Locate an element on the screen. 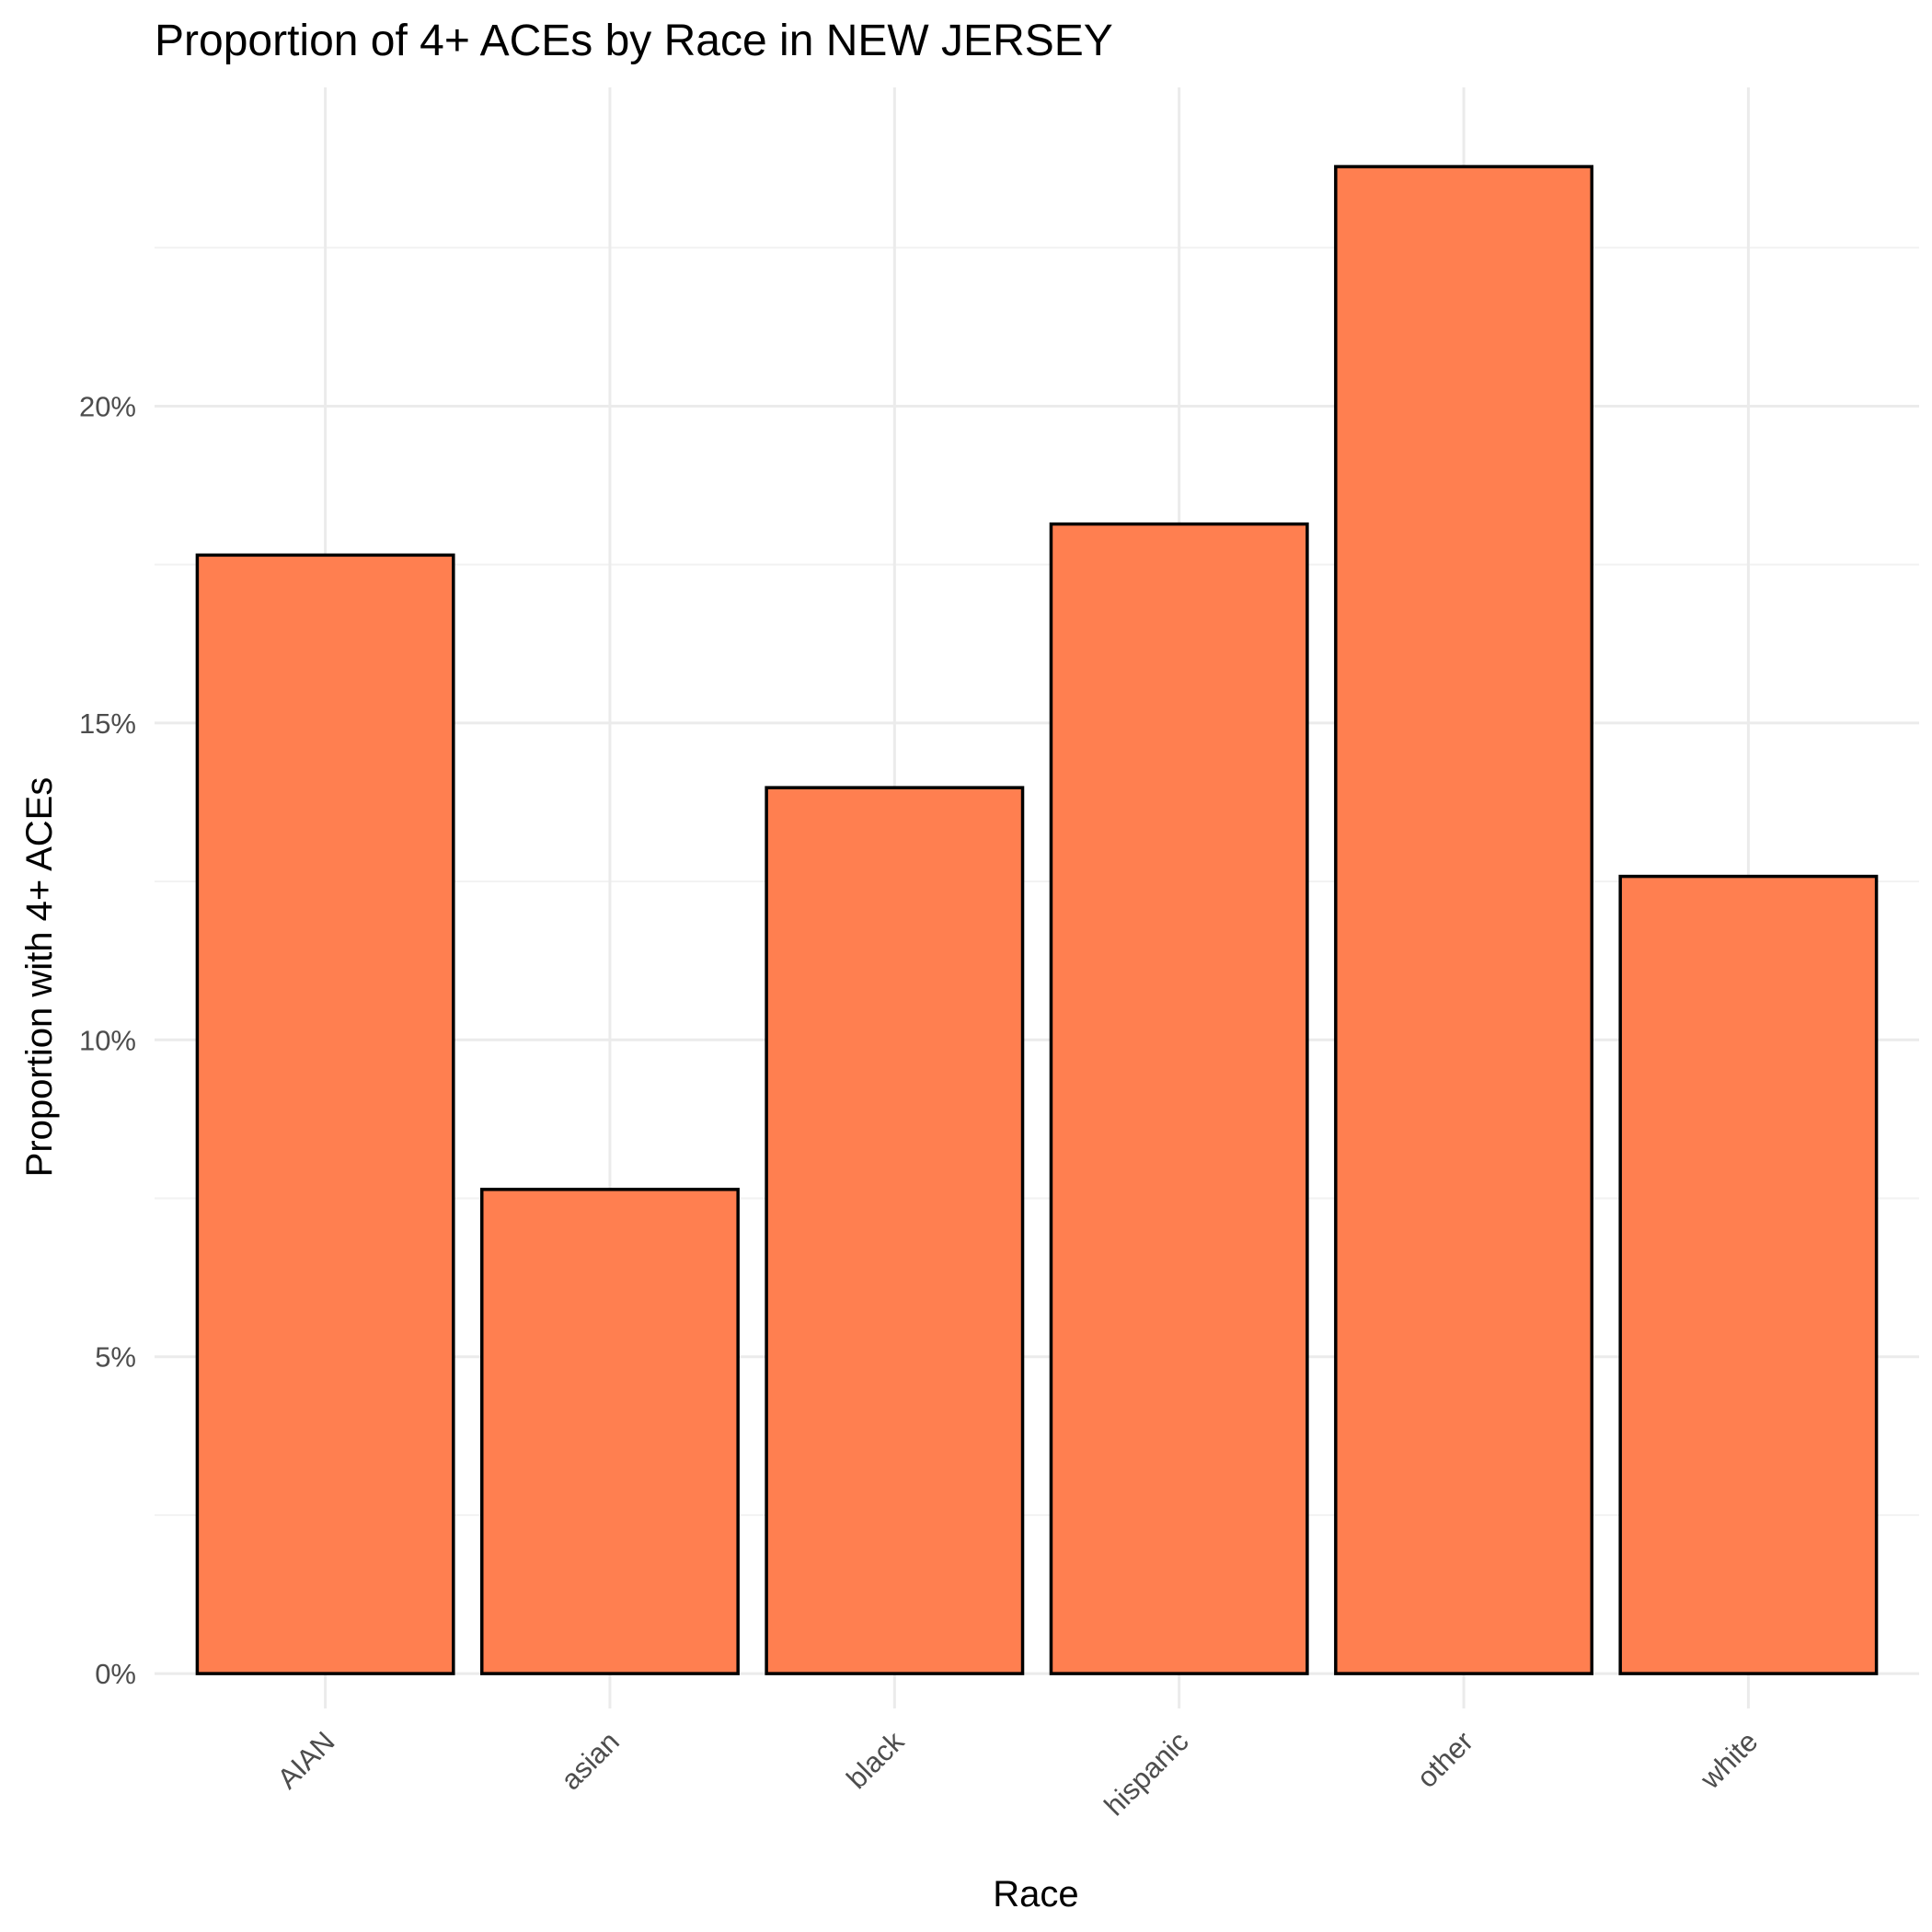  y-tick-label: 10% is located at coordinates (107, 1040).